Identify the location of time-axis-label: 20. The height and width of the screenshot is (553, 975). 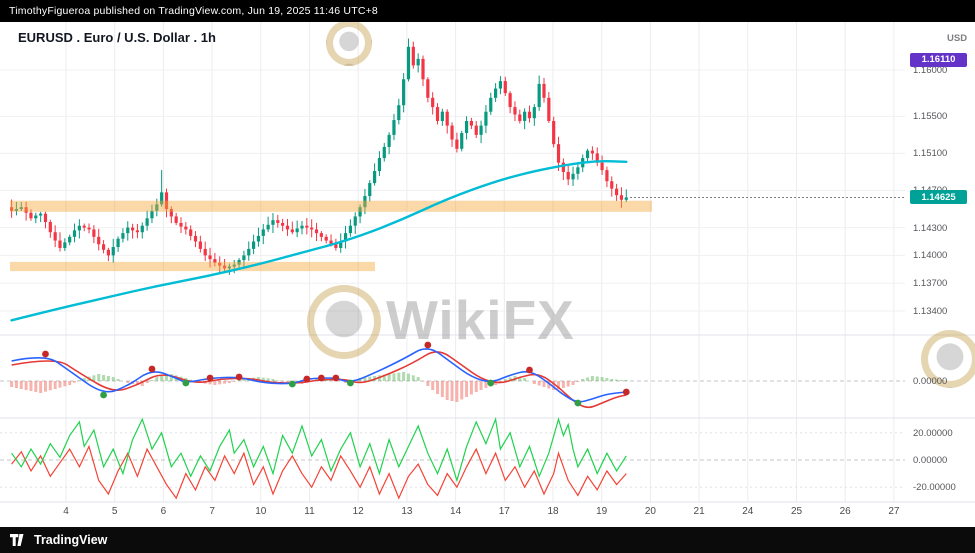
(650, 511).